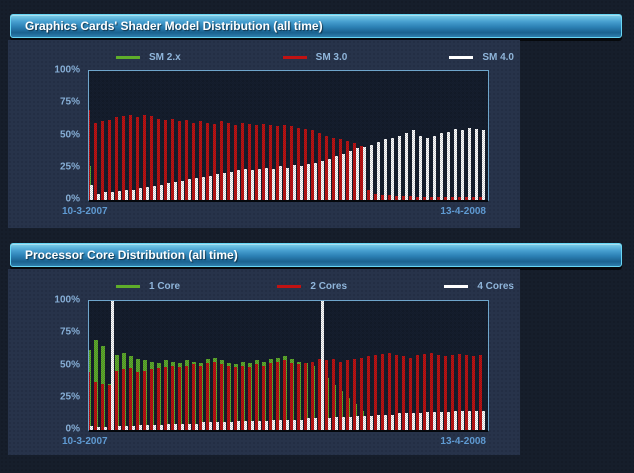 The image size is (634, 473). Describe the element at coordinates (69, 102) in the screenshot. I see `y-tick-75: 75%` at that location.